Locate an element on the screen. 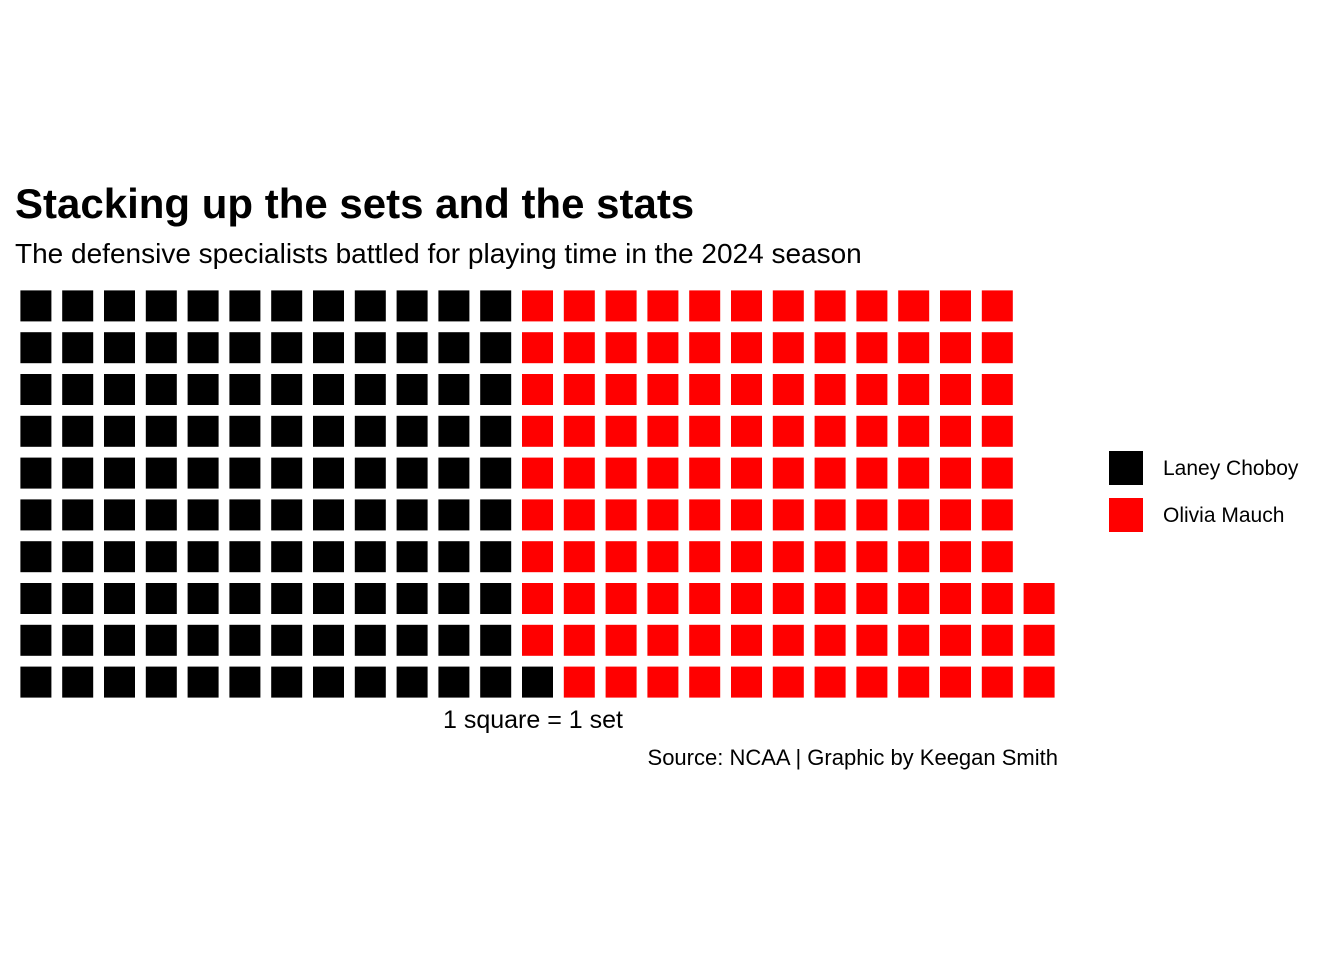 Image resolution: width=1344 pixels, height=960 pixels. legend-label-laney-choboy: Laney Choboy is located at coordinates (1231, 468).